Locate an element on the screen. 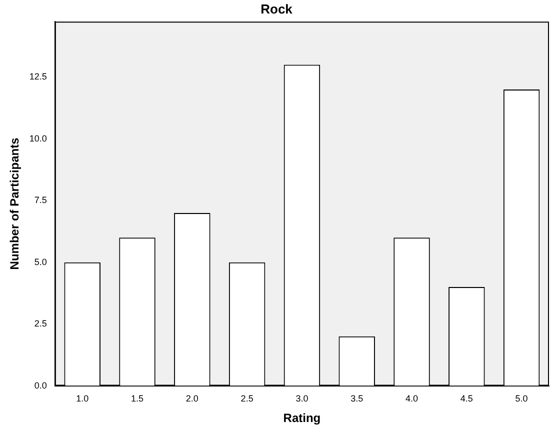 This screenshot has width=557, height=434. chart-title: Rock is located at coordinates (277, 8).